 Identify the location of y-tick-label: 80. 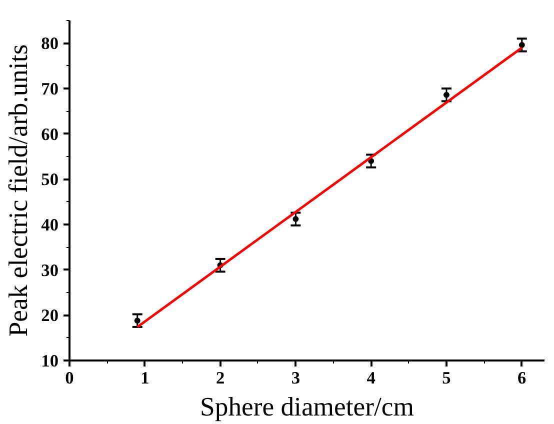
(49, 44).